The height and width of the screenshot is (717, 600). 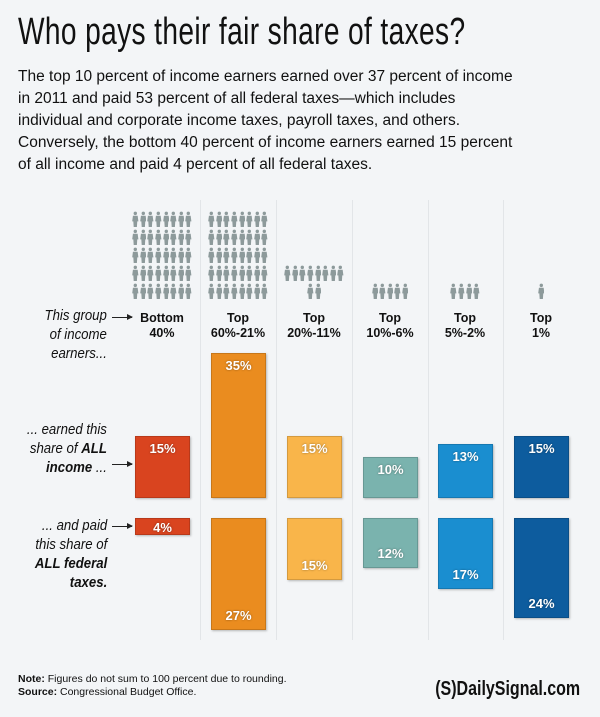 I want to click on column-label: Bottom 40%, so click(x=162, y=326).